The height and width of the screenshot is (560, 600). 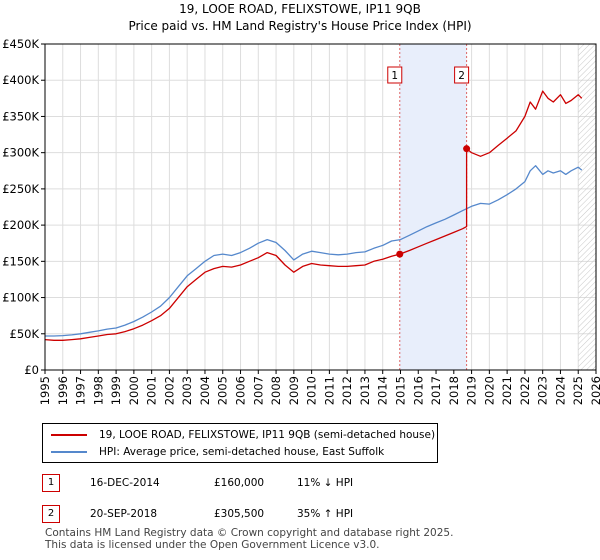 I want to click on sale-date: 16-DEC-2014, so click(x=125, y=483).